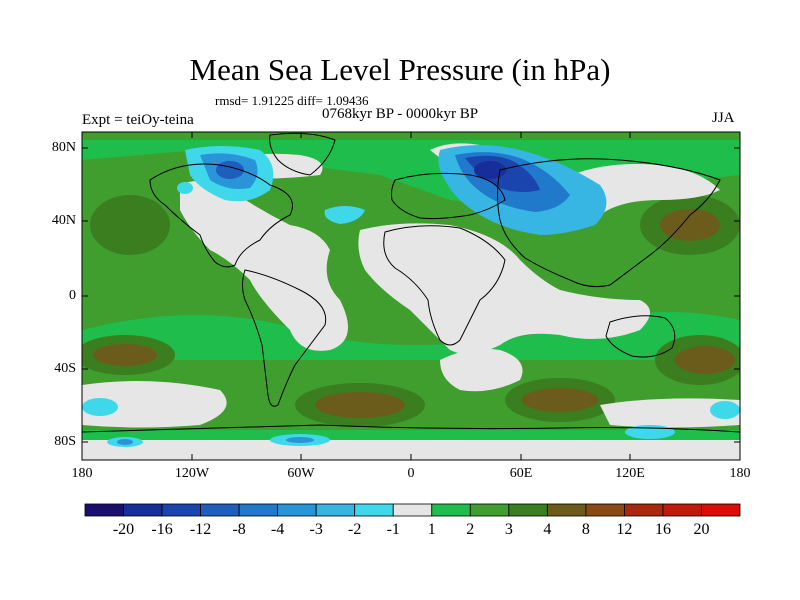 This screenshot has width=800, height=600. What do you see at coordinates (277, 529) in the screenshot?
I see `colorbar-label: -4` at bounding box center [277, 529].